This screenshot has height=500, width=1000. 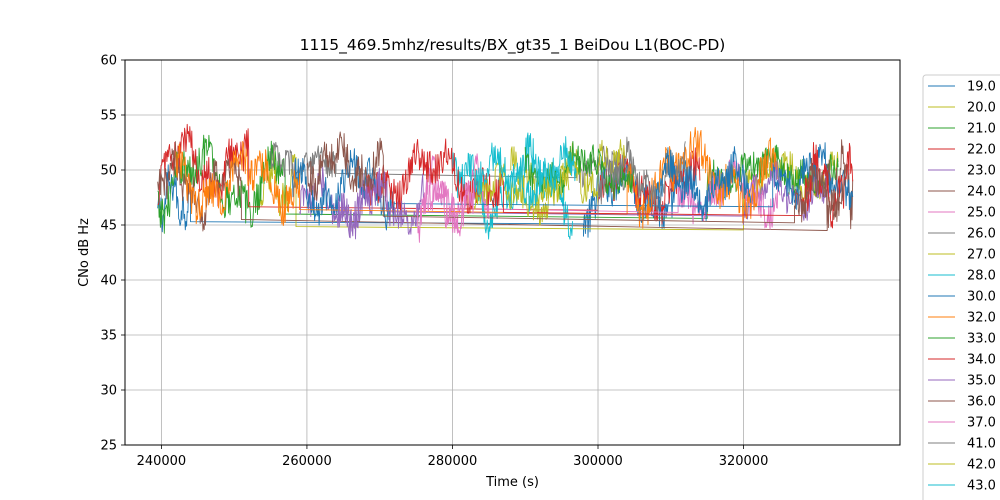 What do you see at coordinates (981, 297) in the screenshot?
I see `legend-label: 30.0` at bounding box center [981, 297].